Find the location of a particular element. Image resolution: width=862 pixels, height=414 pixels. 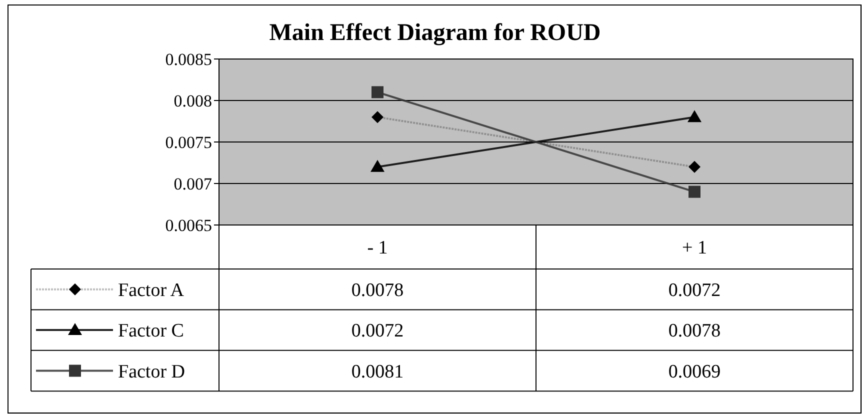

legend-label: Factor D is located at coordinates (152, 371).